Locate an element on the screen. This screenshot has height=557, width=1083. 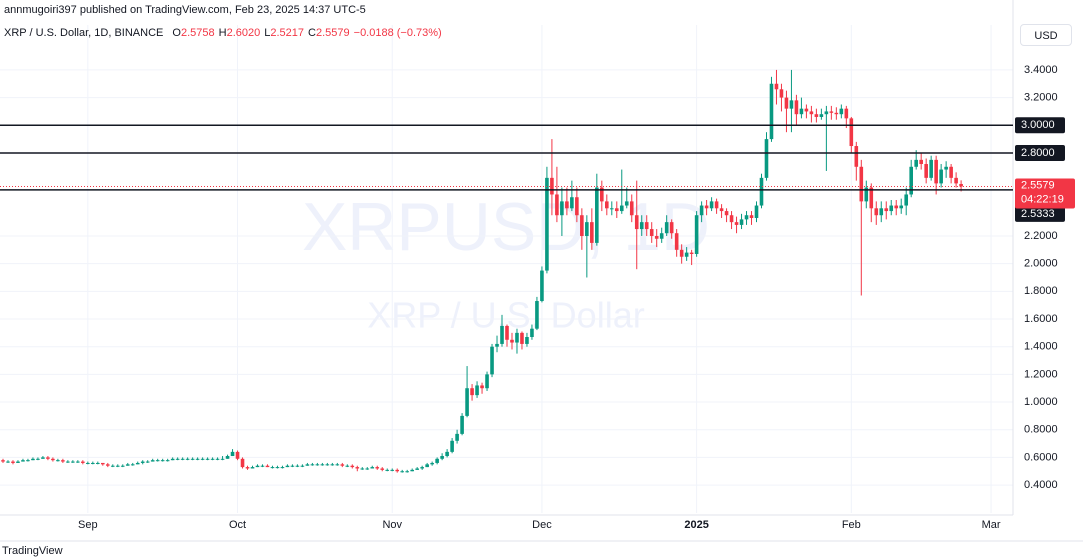
currency-button: USD is located at coordinates (1046, 35).